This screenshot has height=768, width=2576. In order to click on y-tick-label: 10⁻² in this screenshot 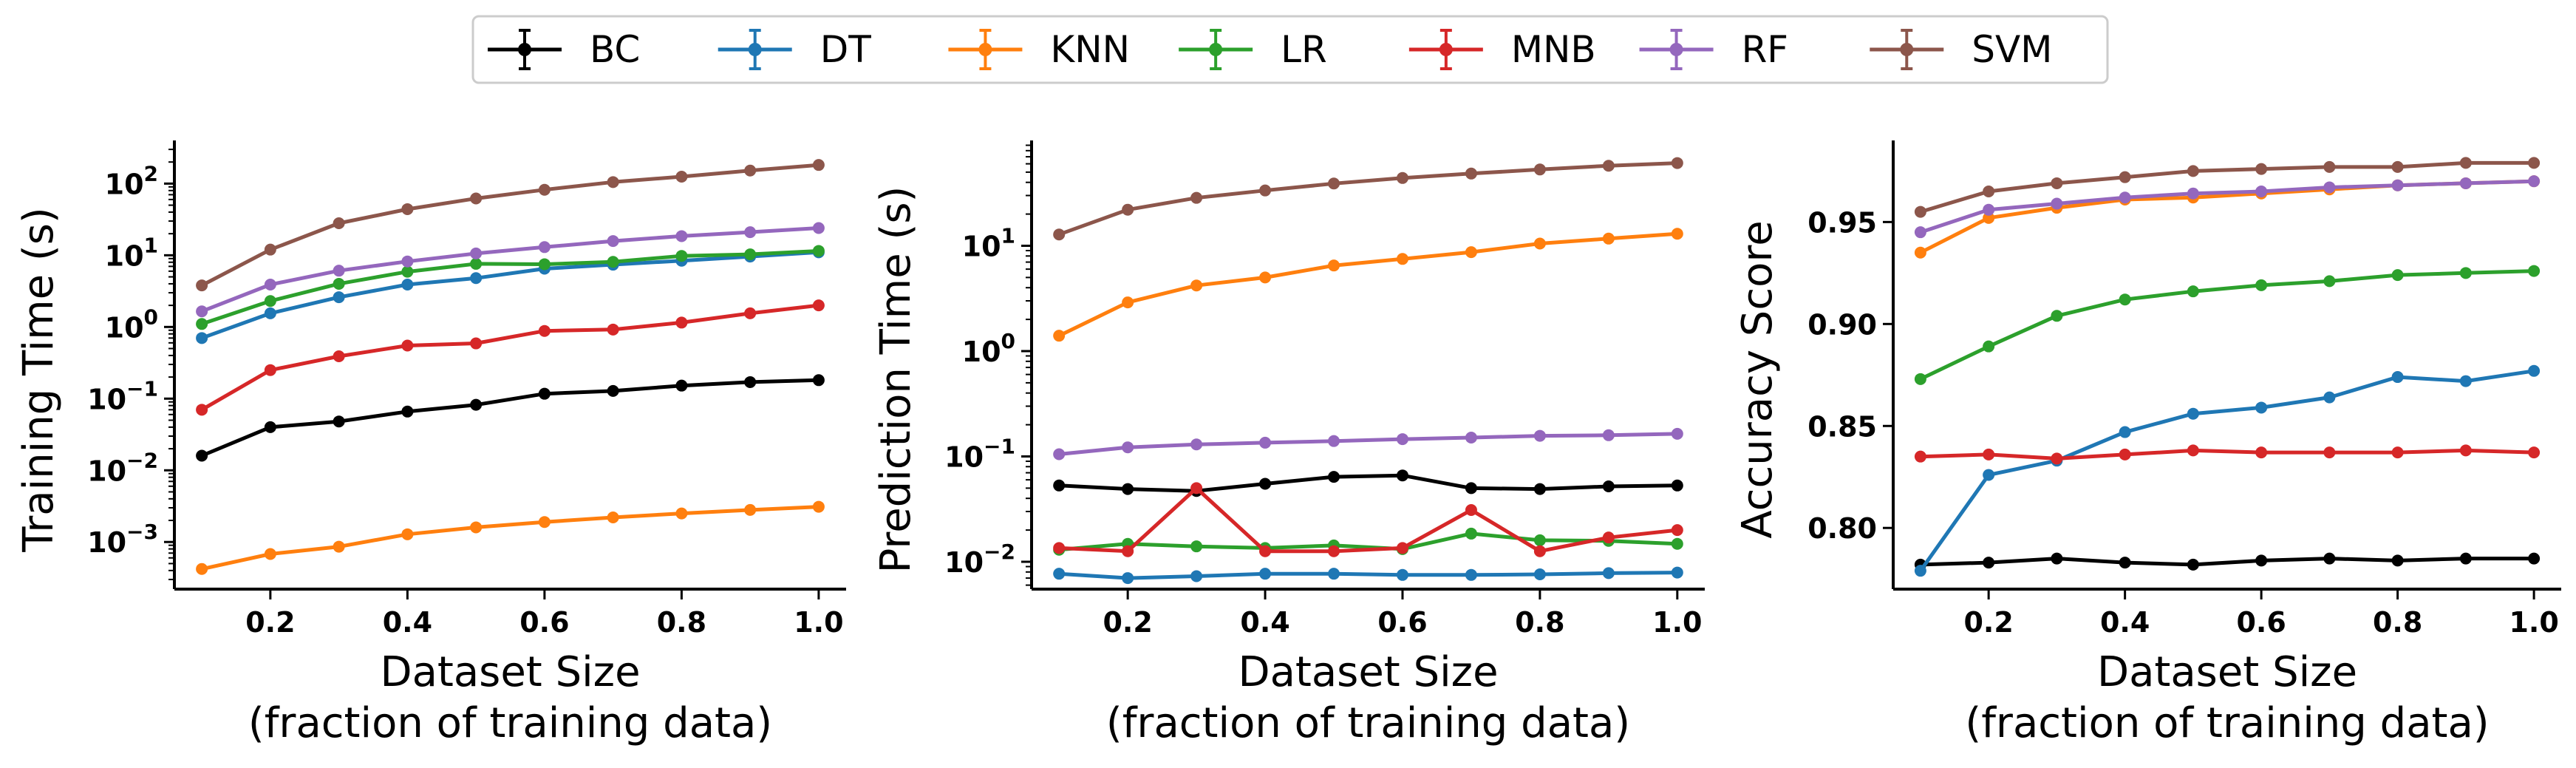, I will do `click(979, 559)`.